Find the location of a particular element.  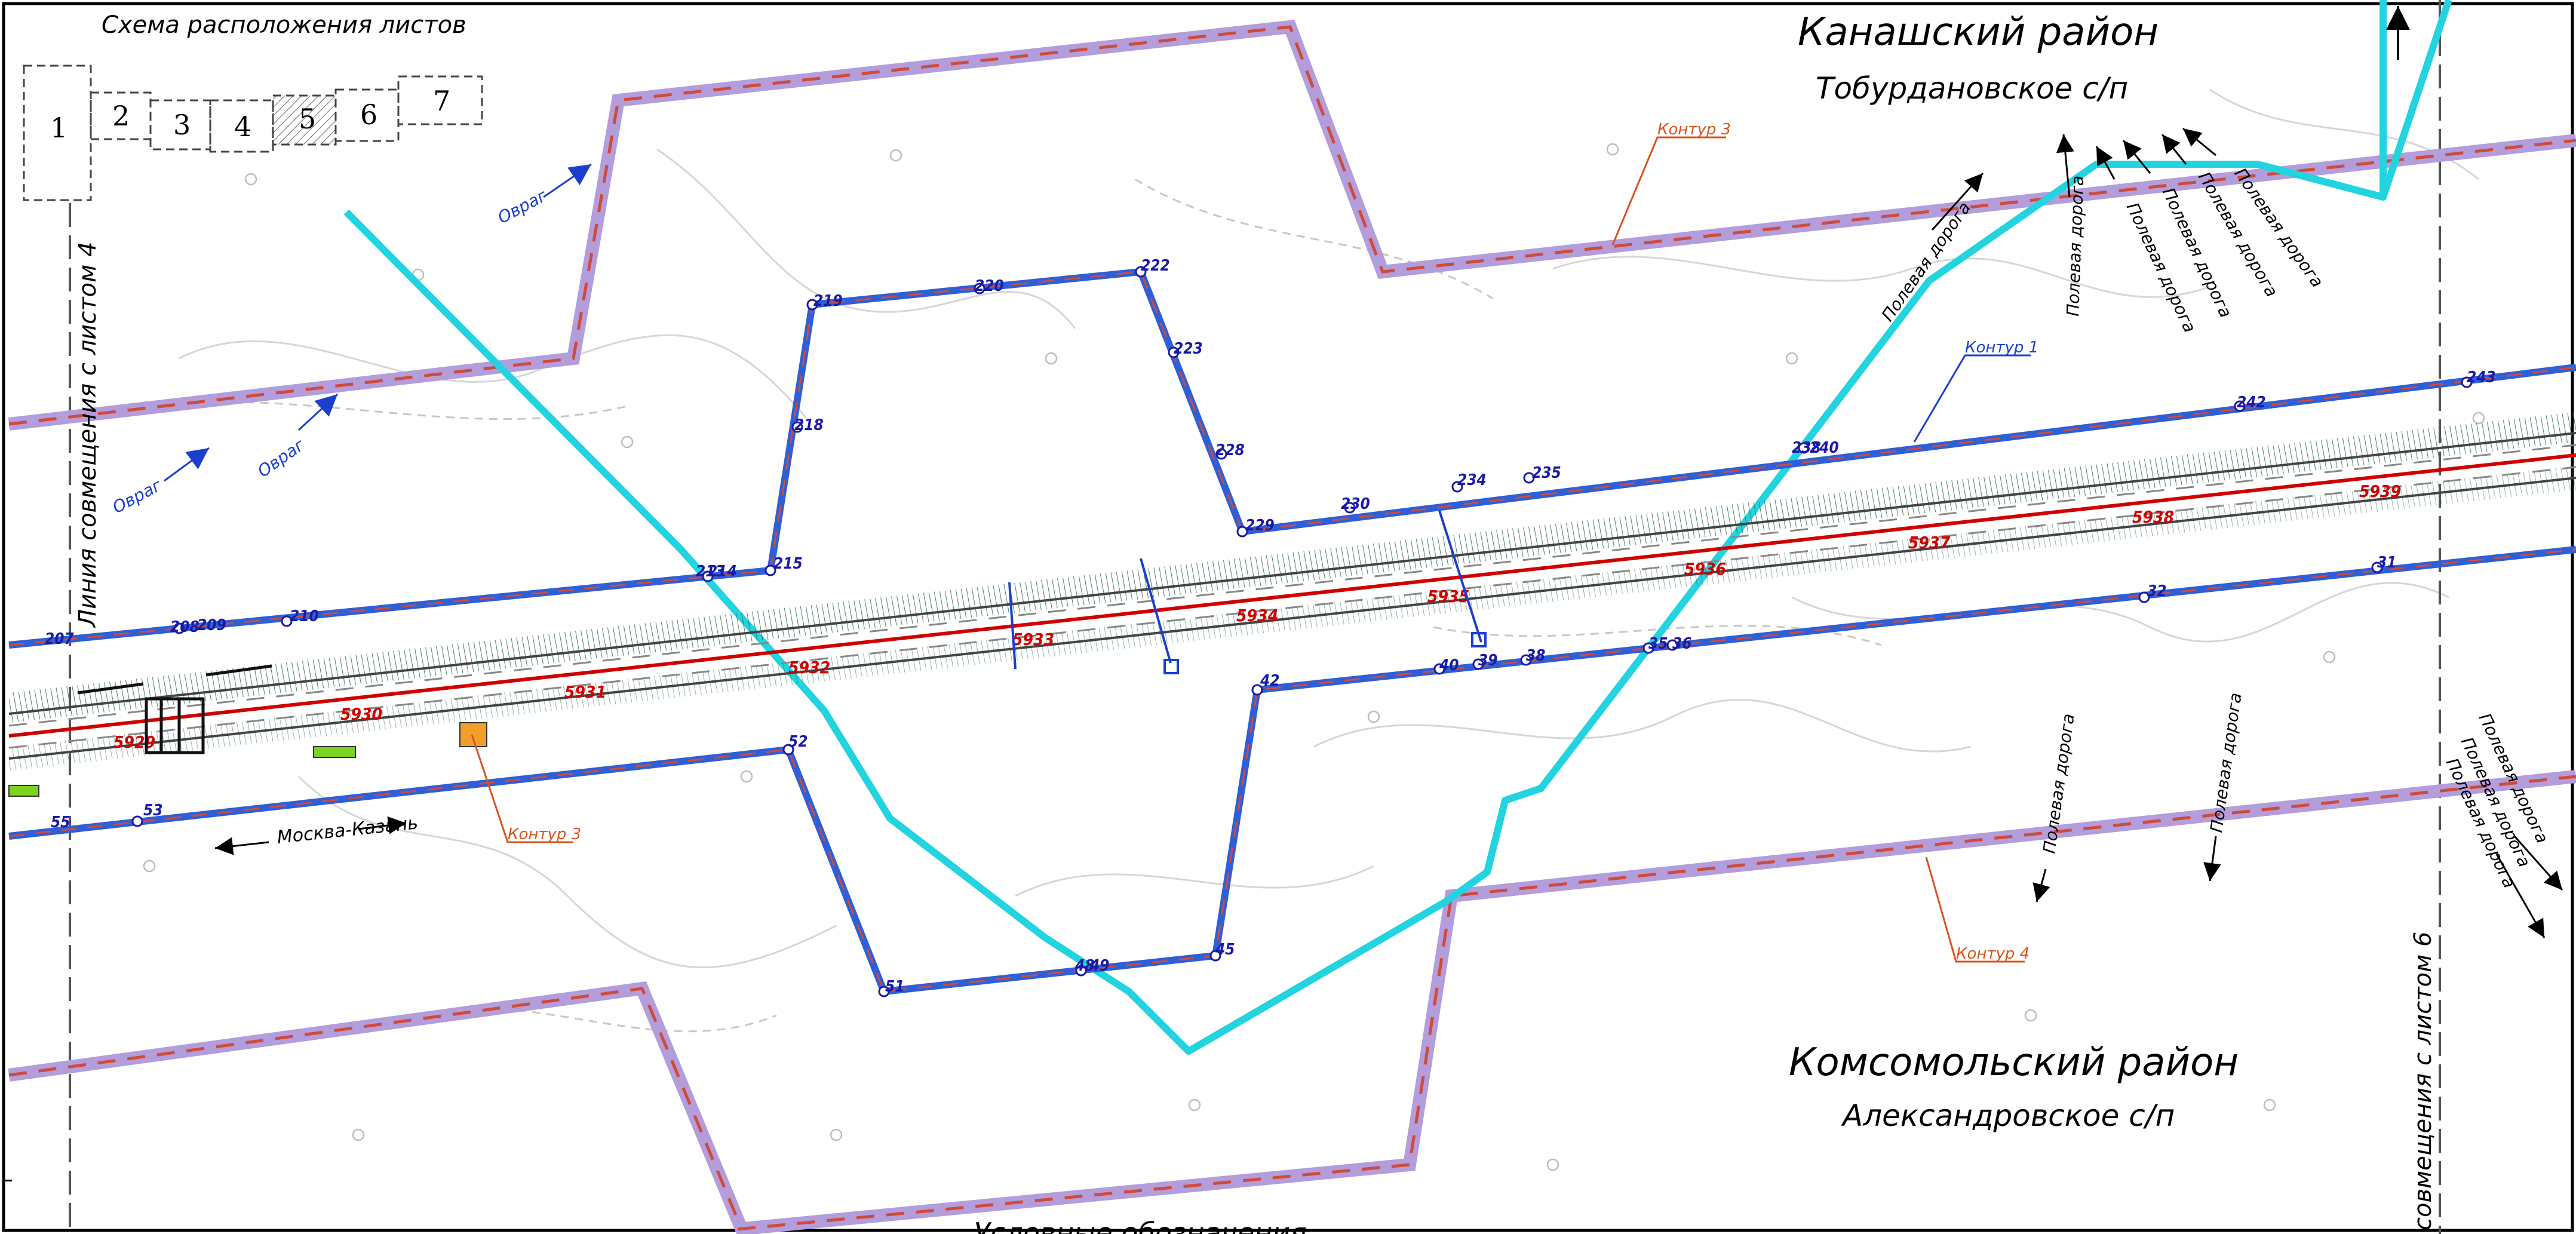

picket-label: 5930 is located at coordinates (361, 714).